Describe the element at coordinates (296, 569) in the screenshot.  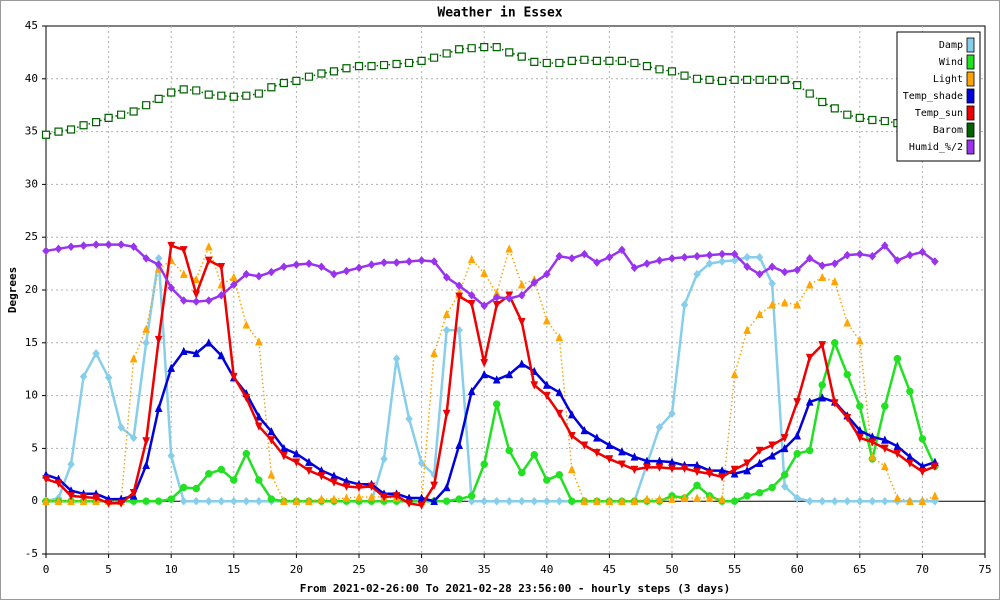
I see `x-tick-label: 20` at that location.